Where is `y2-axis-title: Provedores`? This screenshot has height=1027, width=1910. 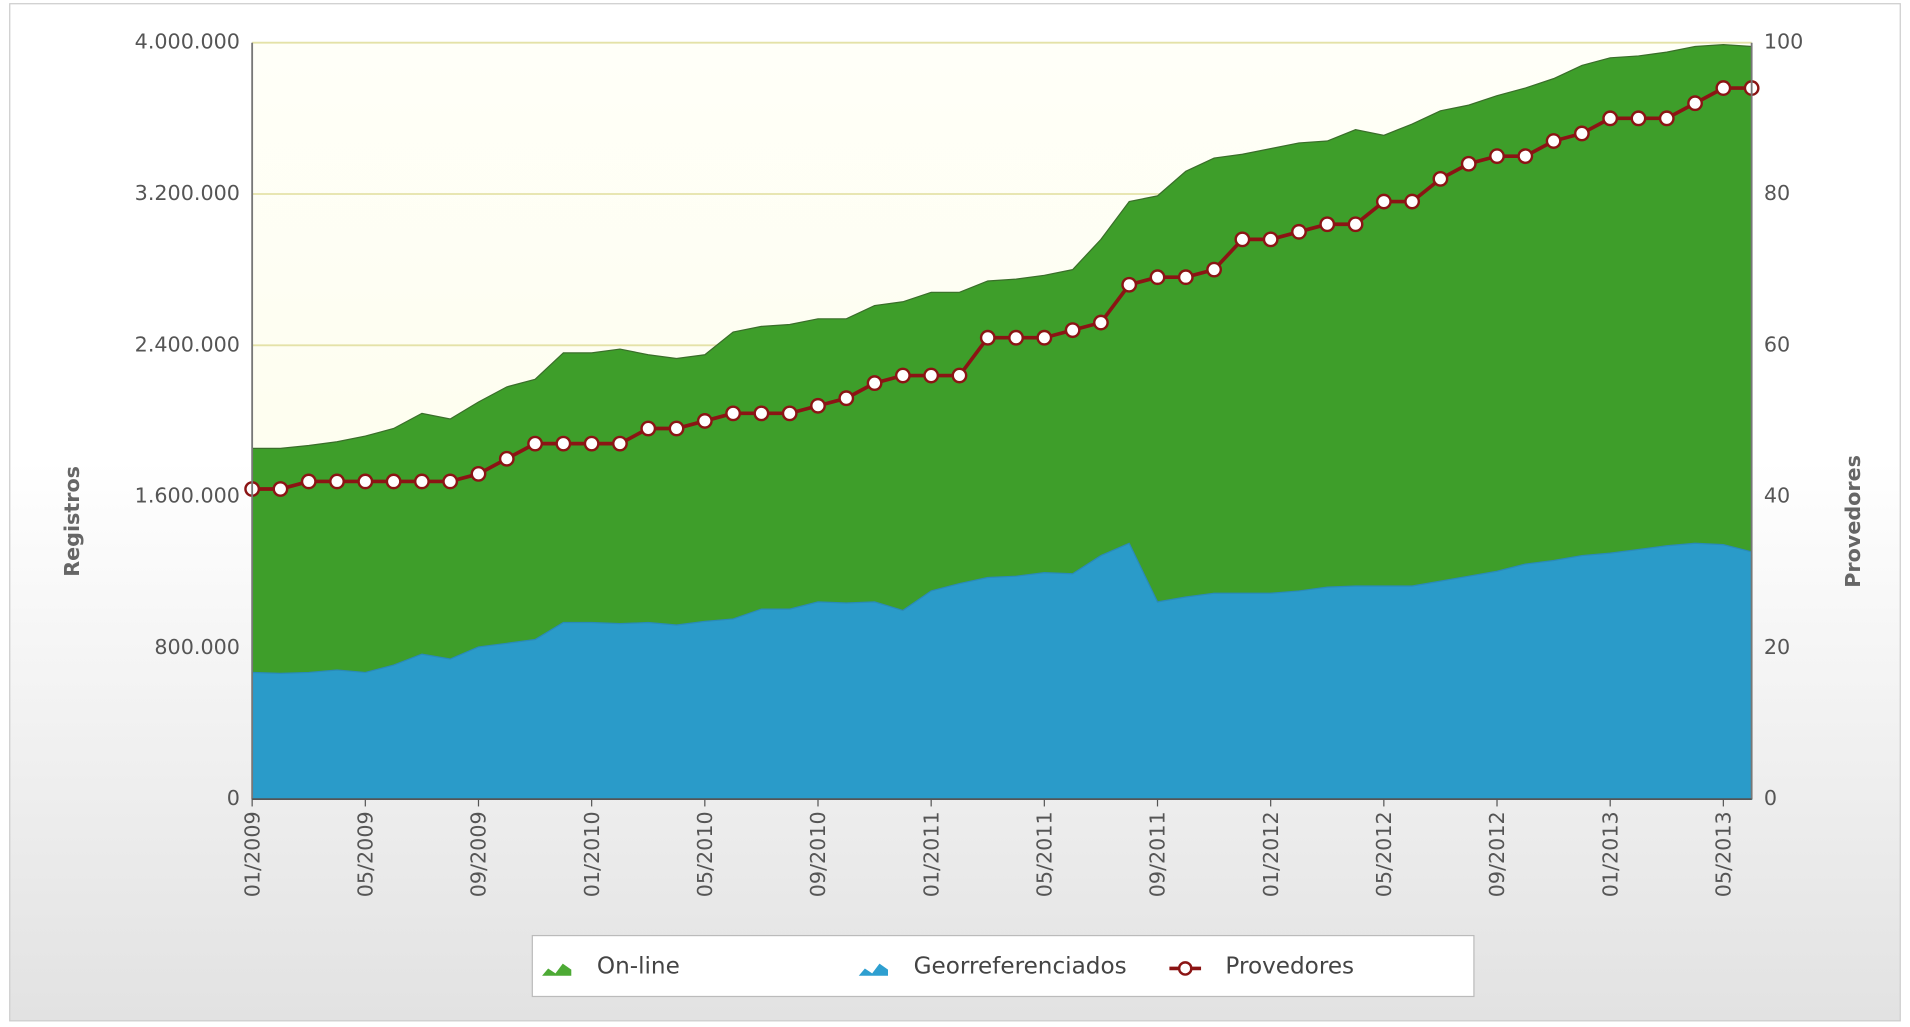
y2-axis-title: Provedores is located at coordinates (1853, 521).